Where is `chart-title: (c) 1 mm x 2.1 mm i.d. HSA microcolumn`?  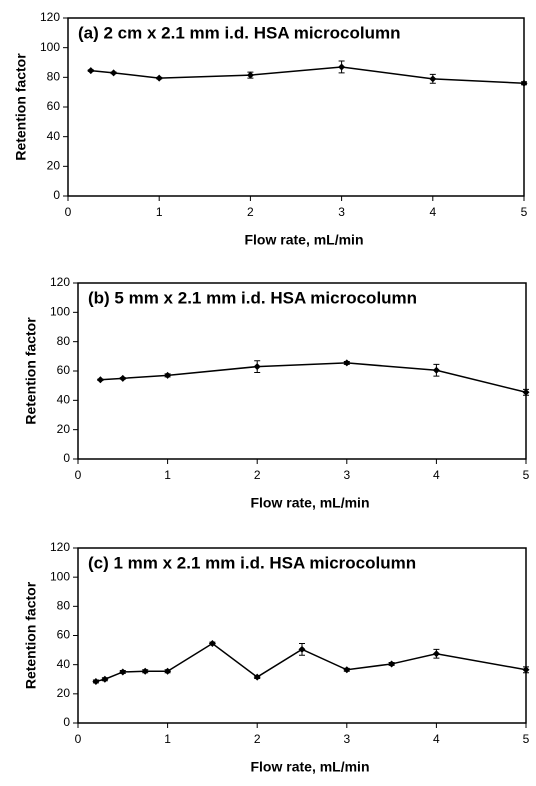
chart-title: (c) 1 mm x 2.1 mm i.d. HSA microcolumn is located at coordinates (252, 562).